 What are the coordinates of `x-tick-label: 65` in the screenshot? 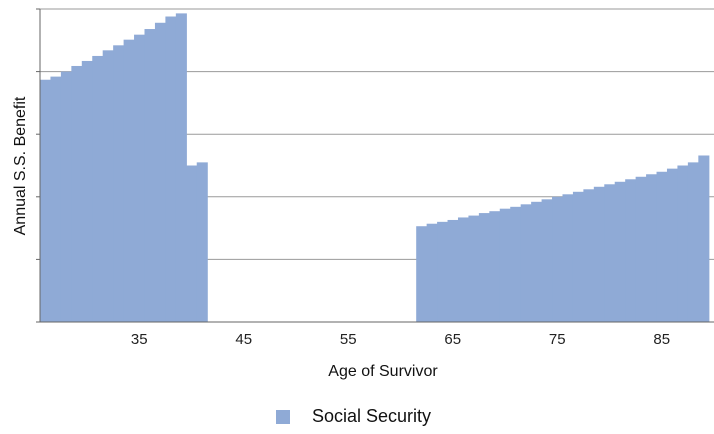 It's located at (452, 339).